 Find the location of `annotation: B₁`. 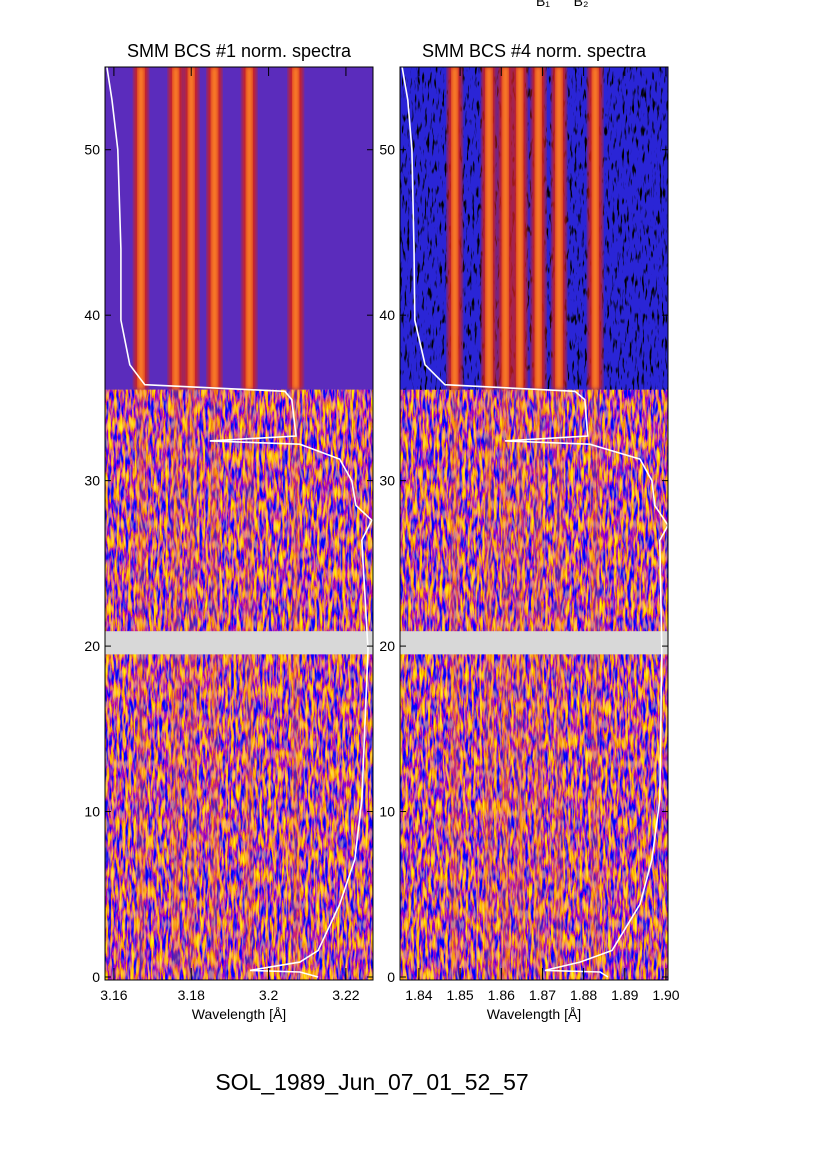

annotation: B₁ is located at coordinates (543, 4).